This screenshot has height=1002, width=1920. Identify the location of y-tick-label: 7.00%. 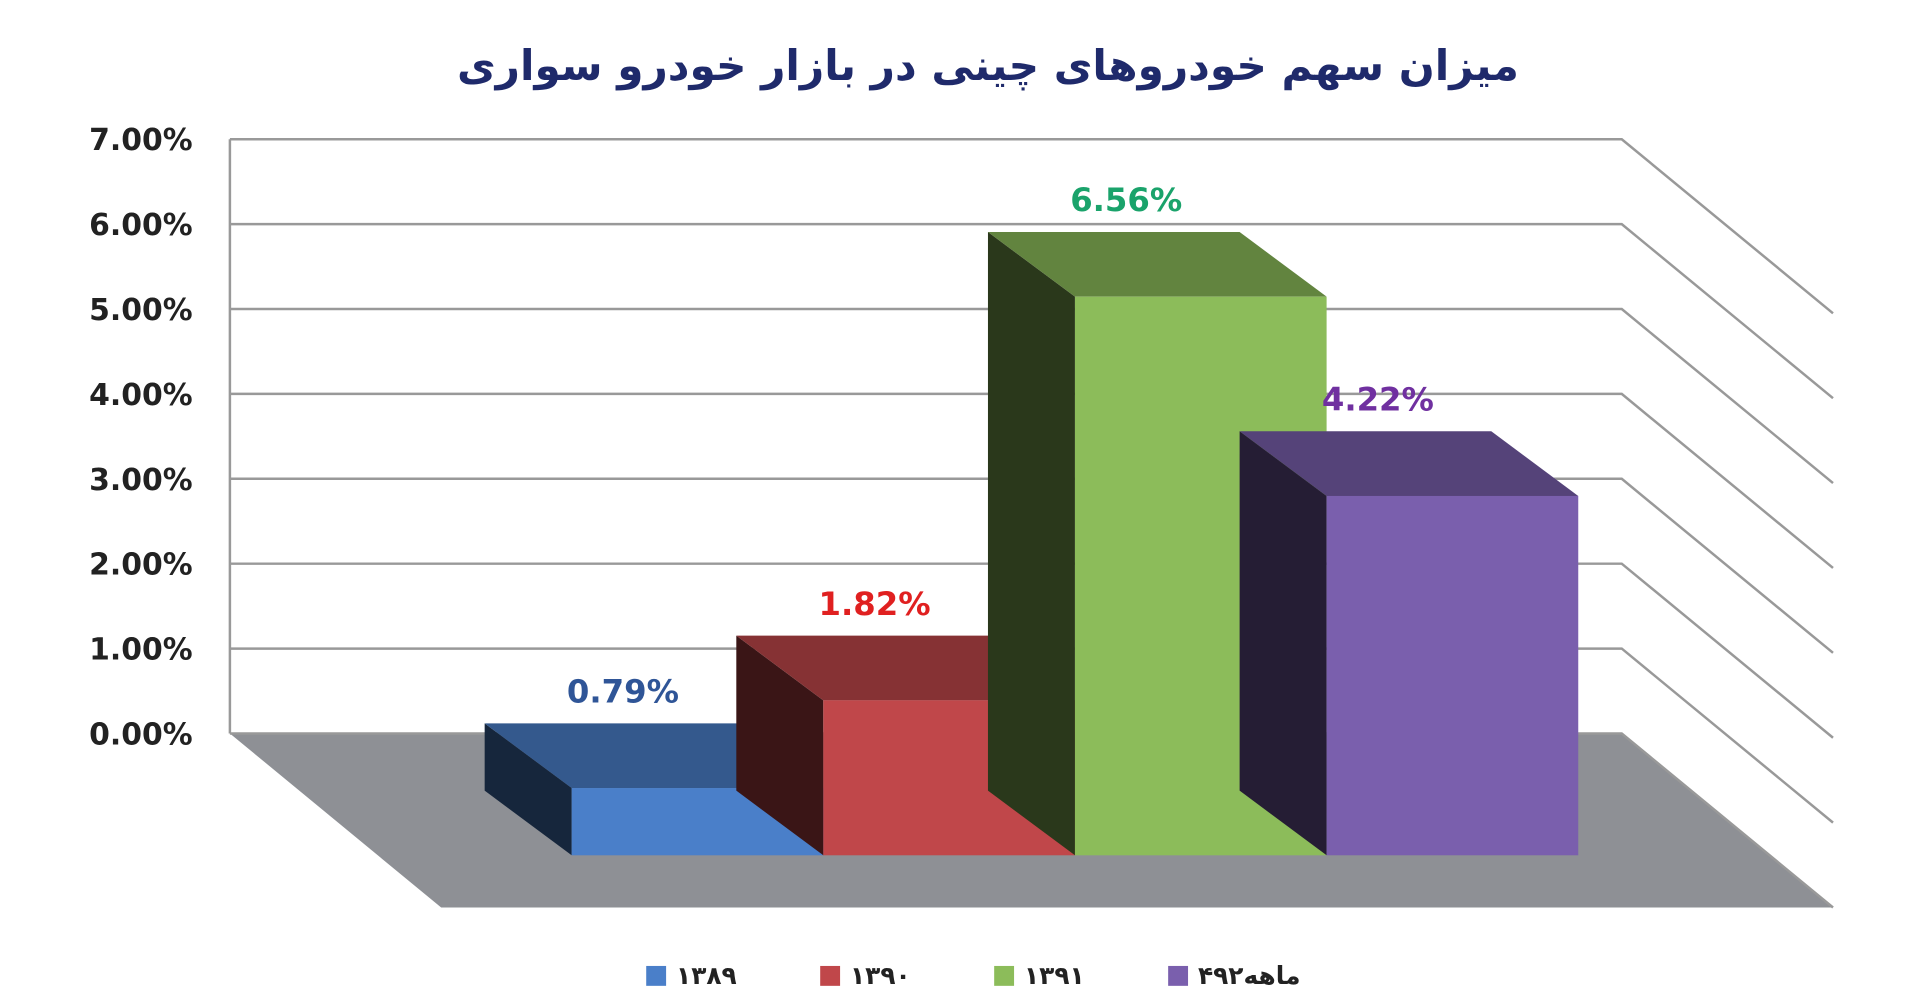
(140, 140).